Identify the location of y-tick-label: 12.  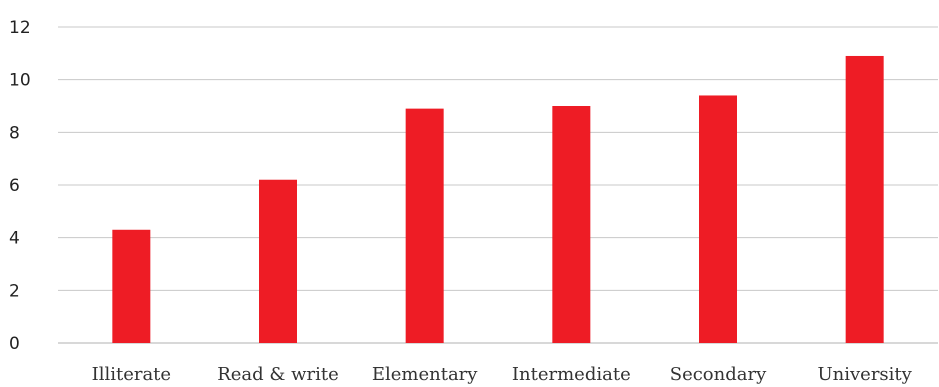
(20, 28).